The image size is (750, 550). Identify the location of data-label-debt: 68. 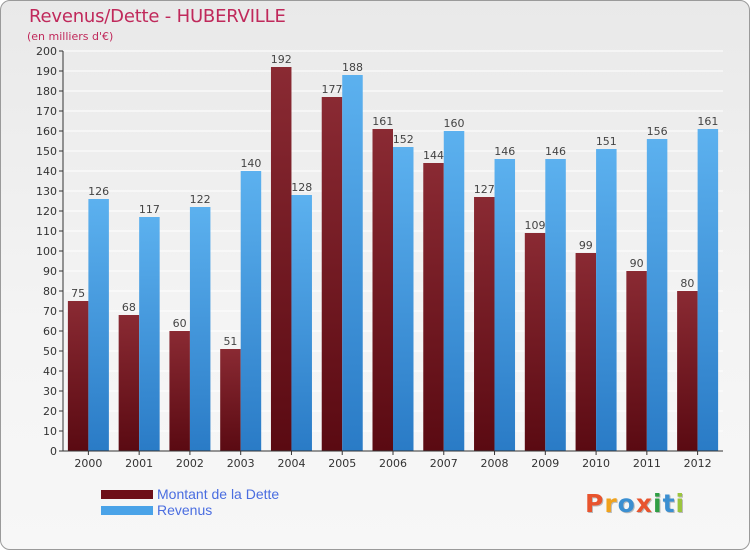
(129, 307).